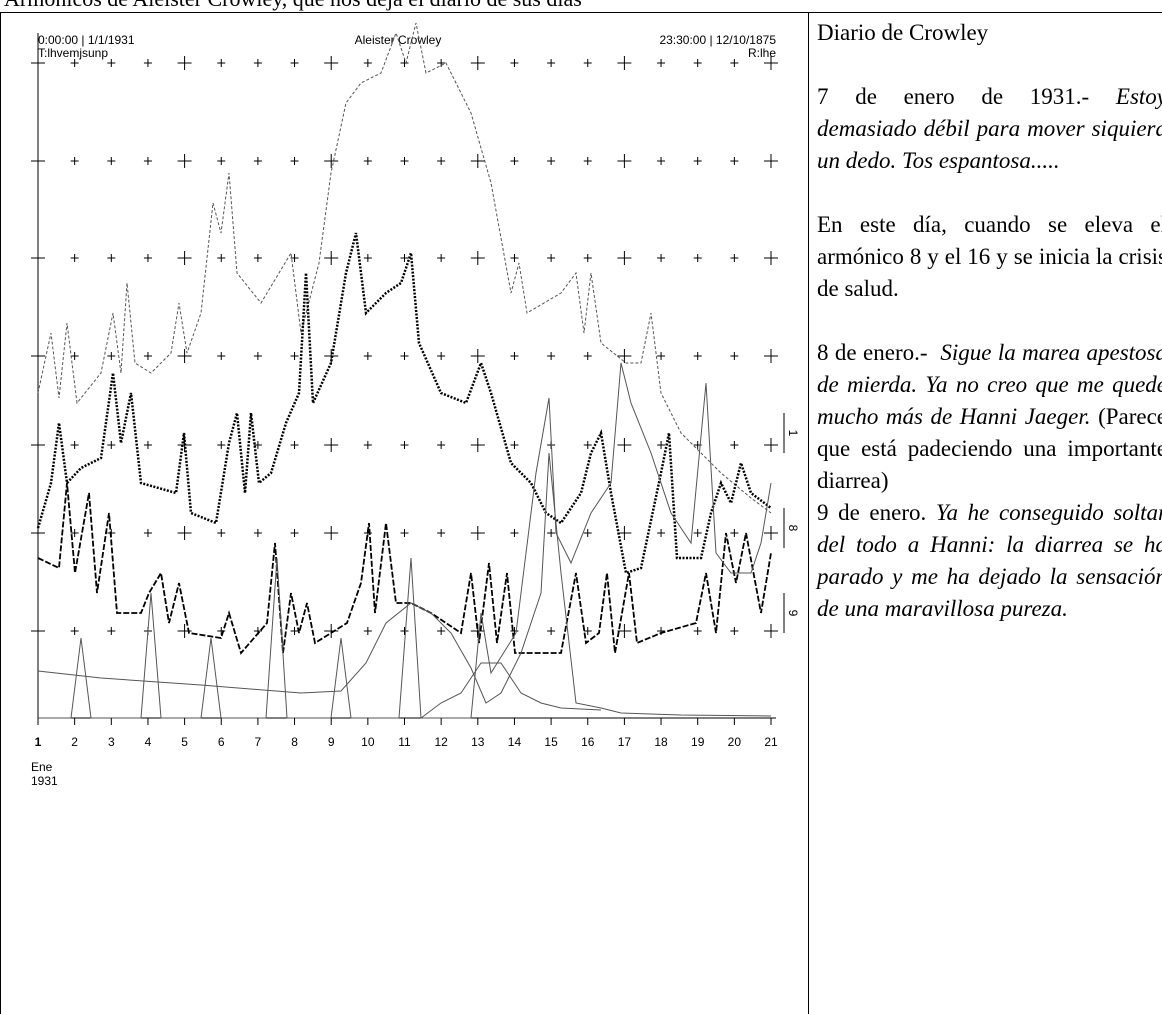 The image size is (1162, 1014). I want to click on x-tick-label: 11, so click(404, 742).